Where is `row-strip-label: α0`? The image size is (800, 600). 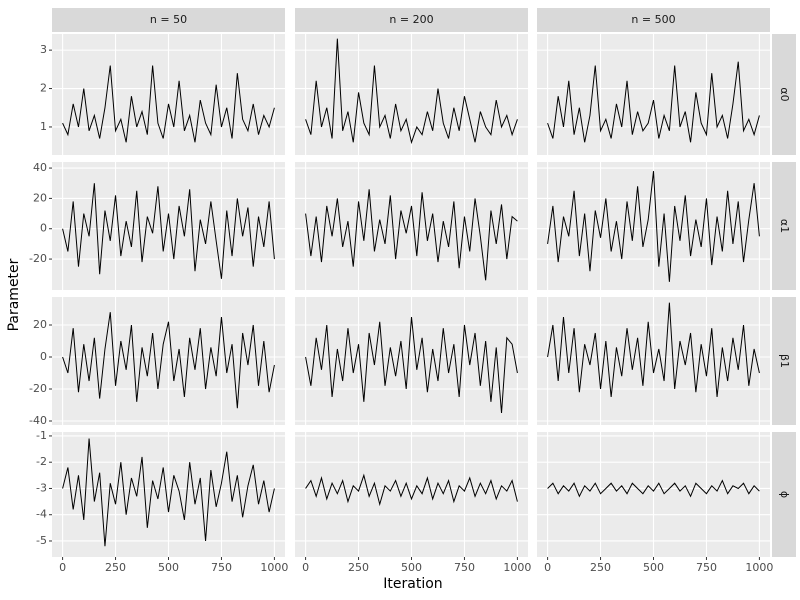 row-strip-label: α0 is located at coordinates (784, 94).